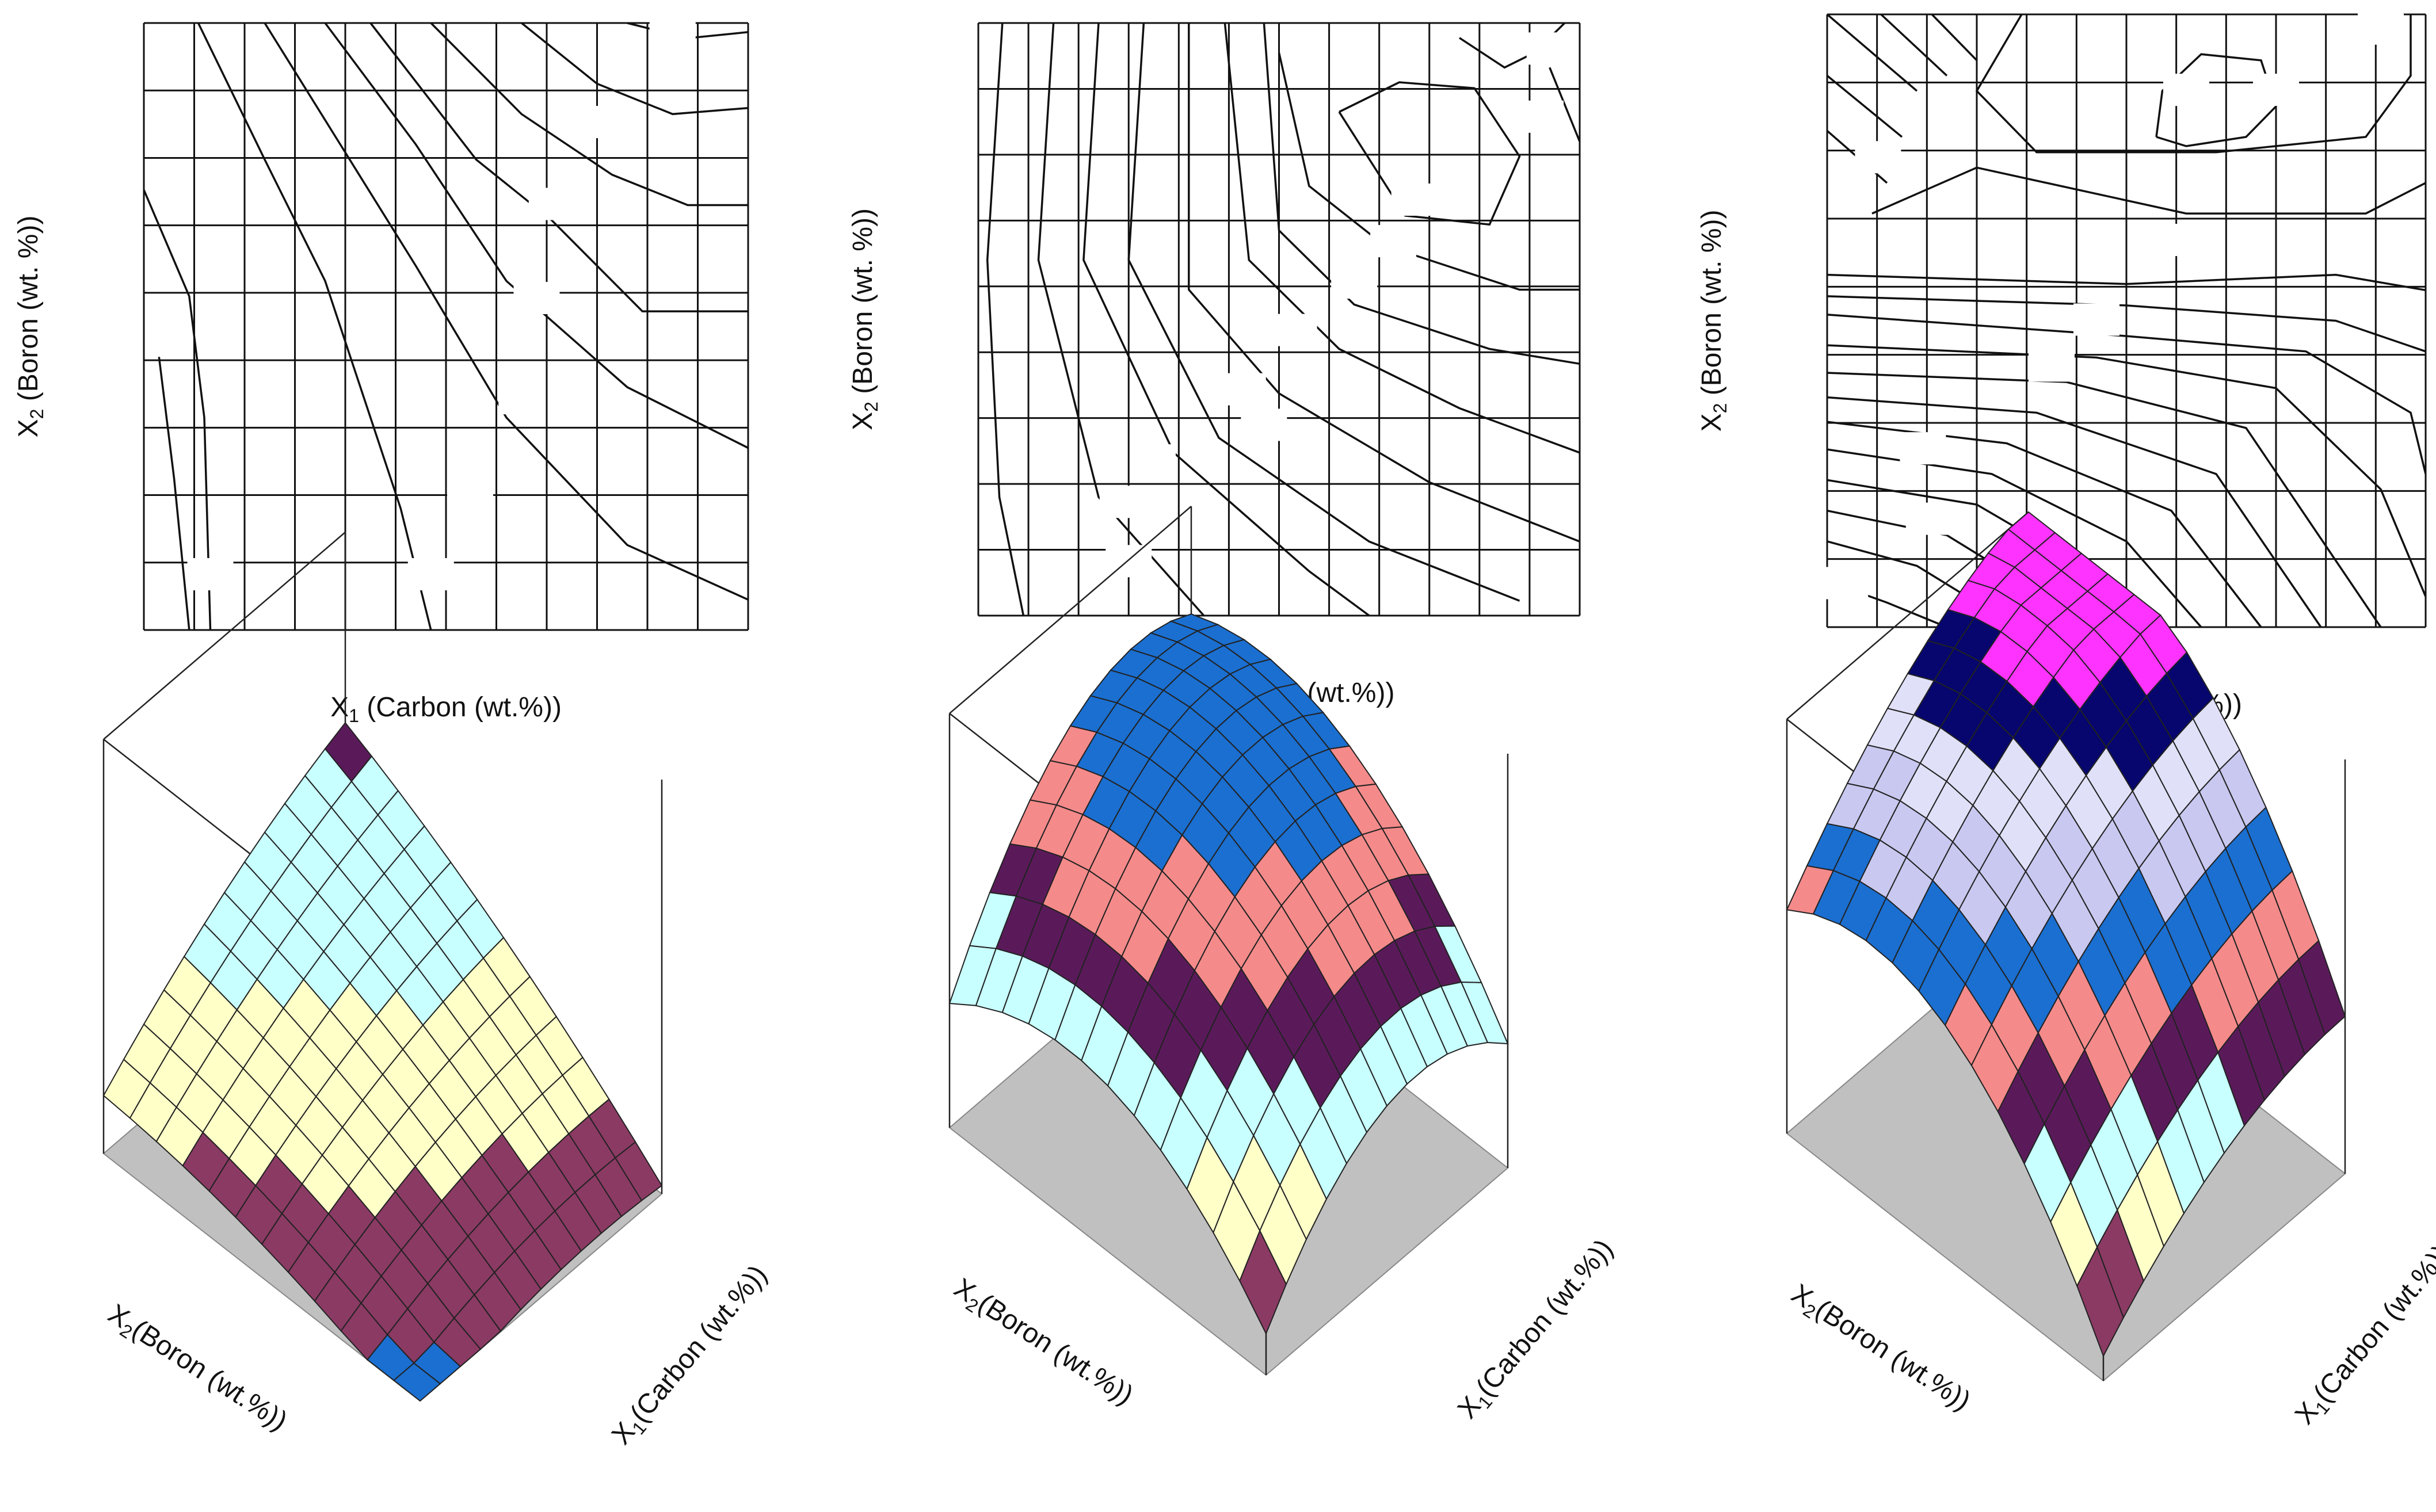  I want to click on panel-a: X1 (Carbon (wt.%)) X2 (Boron (wt. %)), so click(381, 370).